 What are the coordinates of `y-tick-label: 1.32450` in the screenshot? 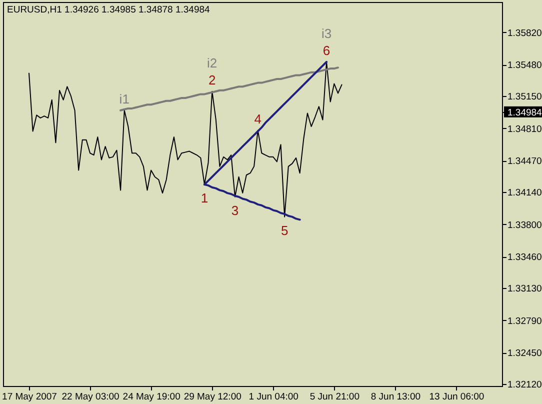 It's located at (525, 354).